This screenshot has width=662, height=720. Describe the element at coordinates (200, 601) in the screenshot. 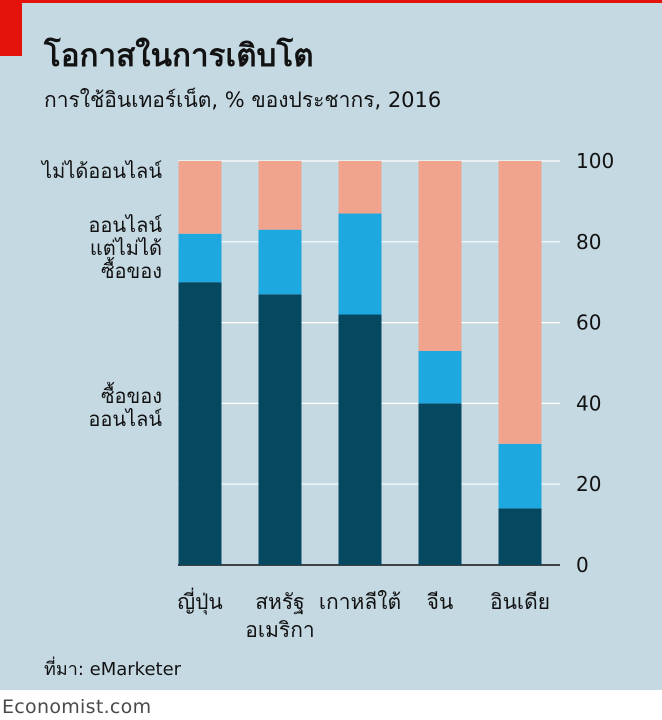

I see `x-category-label: ญี่ปุ่น` at that location.